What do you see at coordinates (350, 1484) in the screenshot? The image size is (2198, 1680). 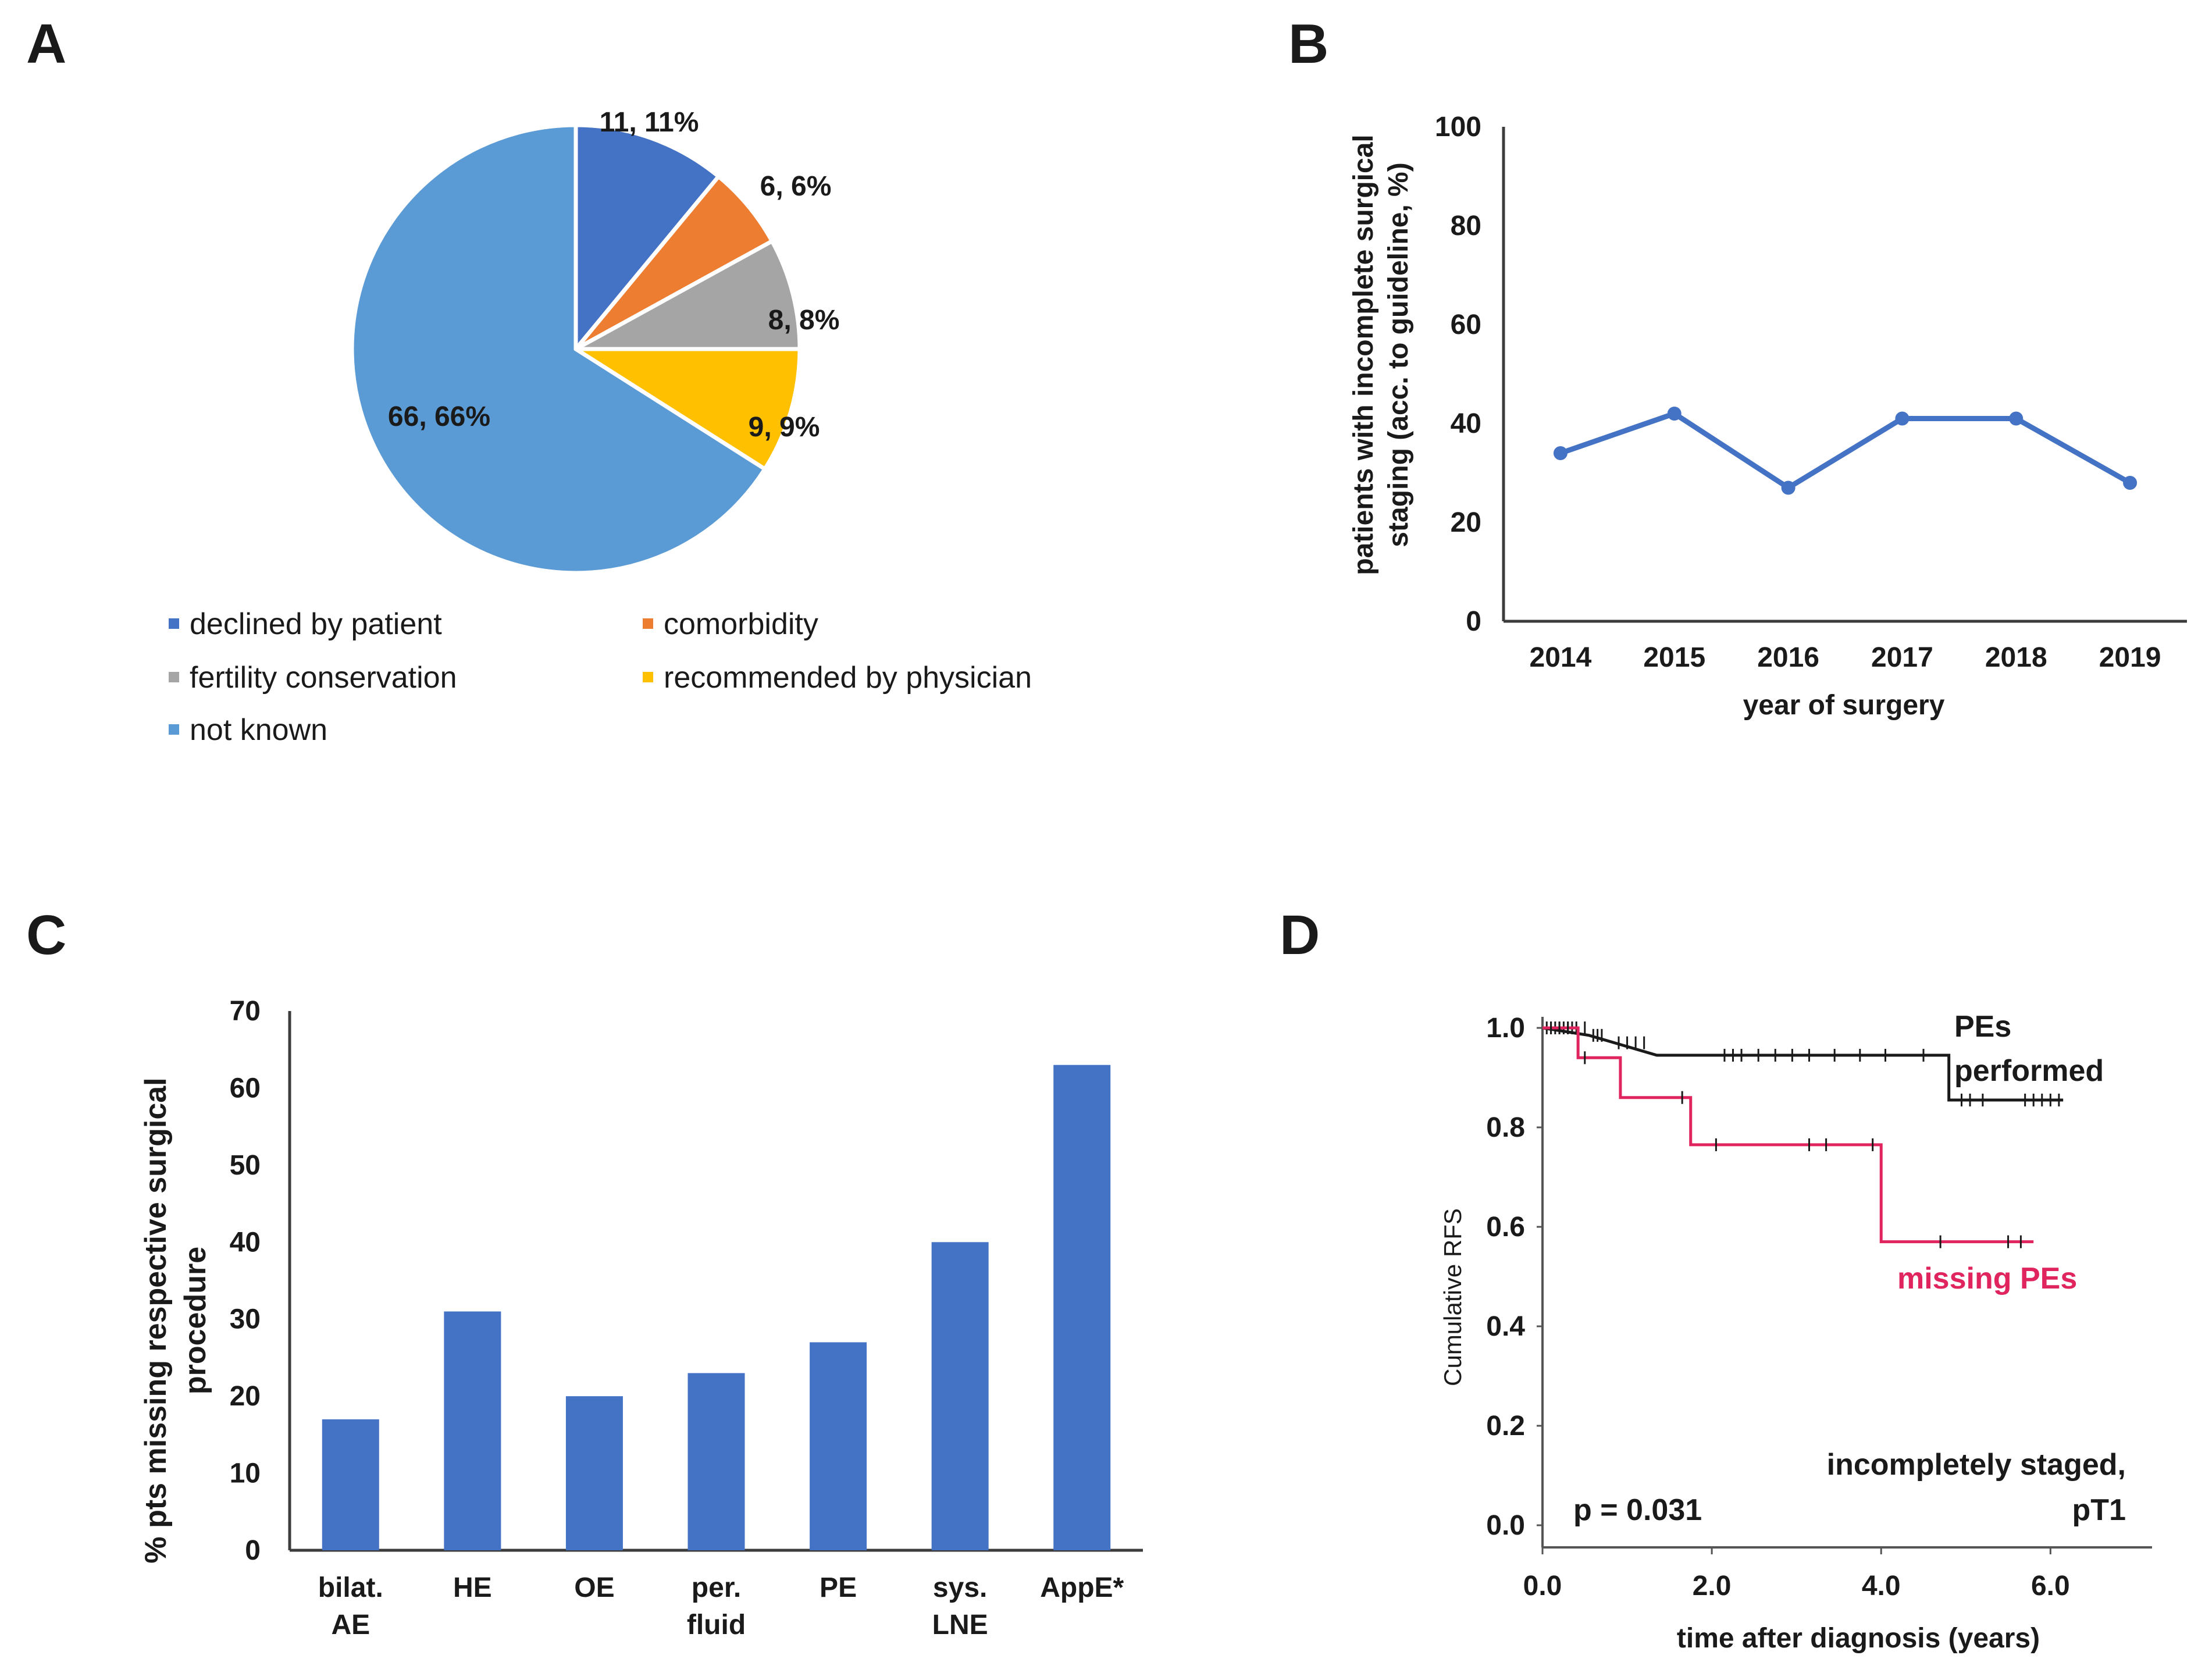 I see `c-bar-bilat-AE` at bounding box center [350, 1484].